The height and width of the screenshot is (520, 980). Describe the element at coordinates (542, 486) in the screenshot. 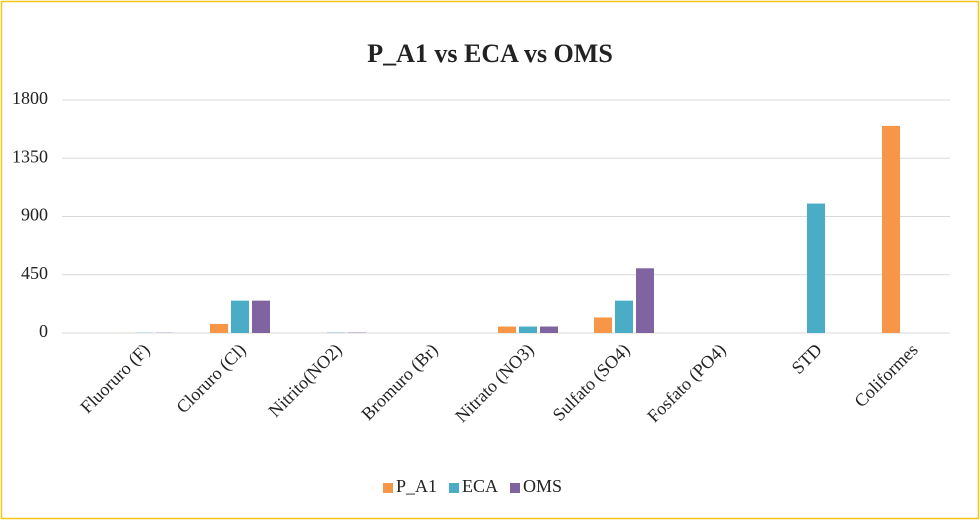

I see `legend-label: OMS` at that location.